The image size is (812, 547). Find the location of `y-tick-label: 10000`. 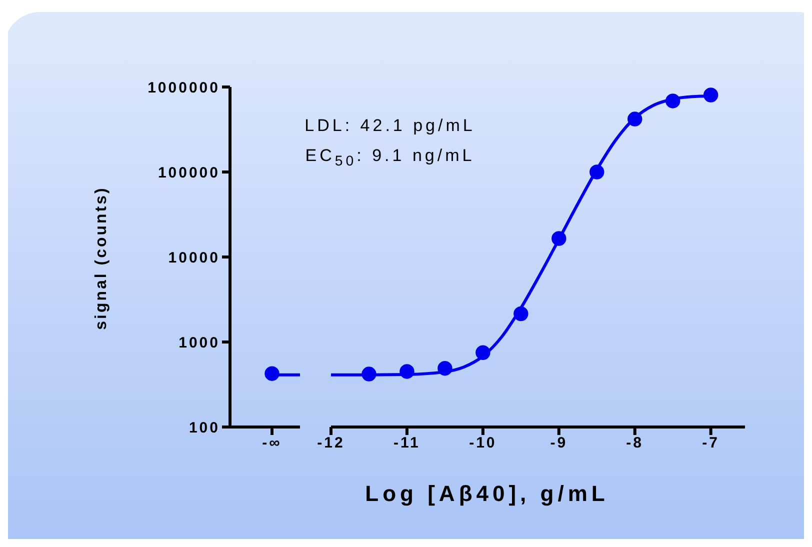

y-tick-label: 10000 is located at coordinates (194, 257).